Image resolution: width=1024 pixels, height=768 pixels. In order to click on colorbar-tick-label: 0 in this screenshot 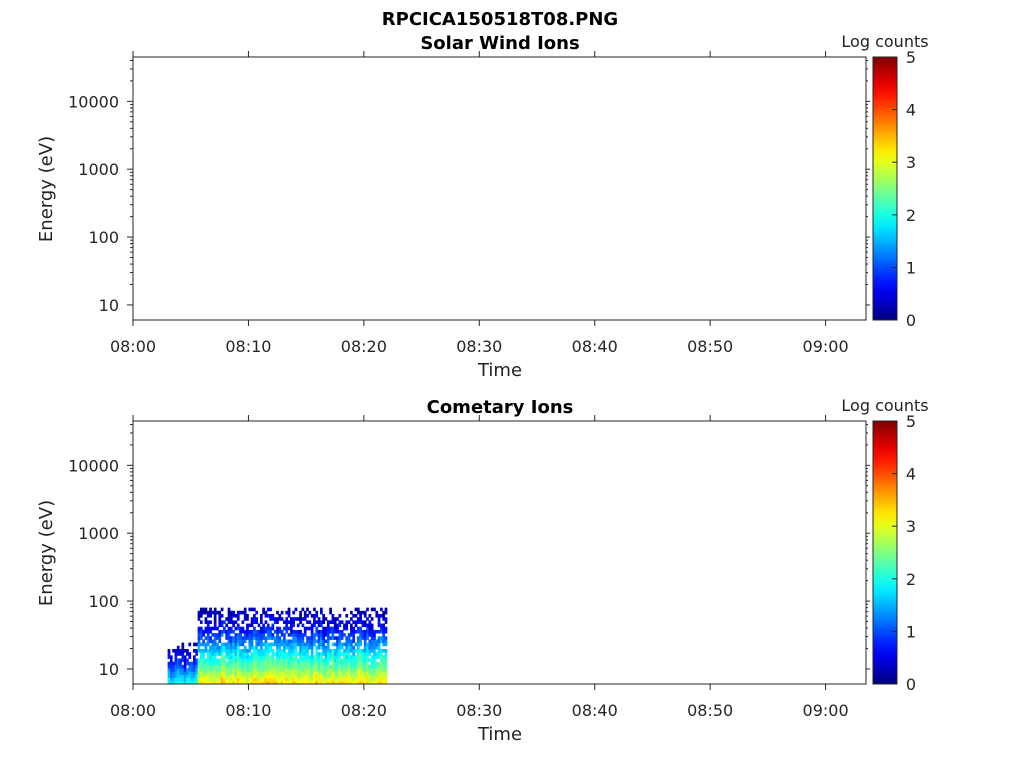, I will do `click(911, 684)`.